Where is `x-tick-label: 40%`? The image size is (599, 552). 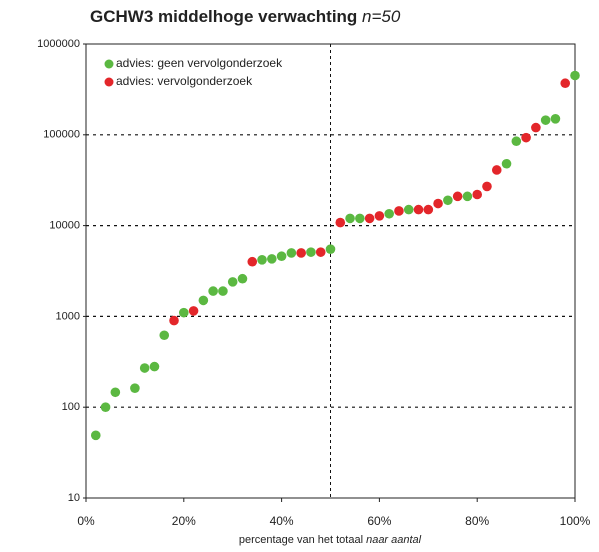 x-tick-label: 40% is located at coordinates (282, 521).